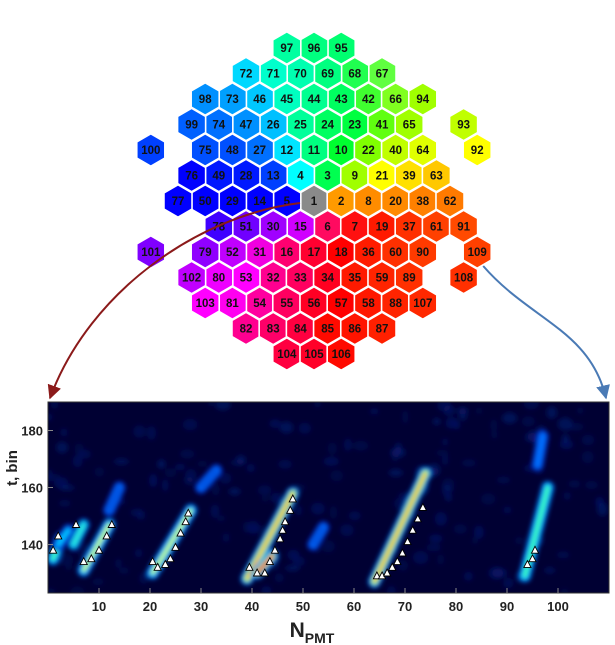  Describe the element at coordinates (246, 330) in the screenshot. I see `pmt-hex-label: 82` at that location.